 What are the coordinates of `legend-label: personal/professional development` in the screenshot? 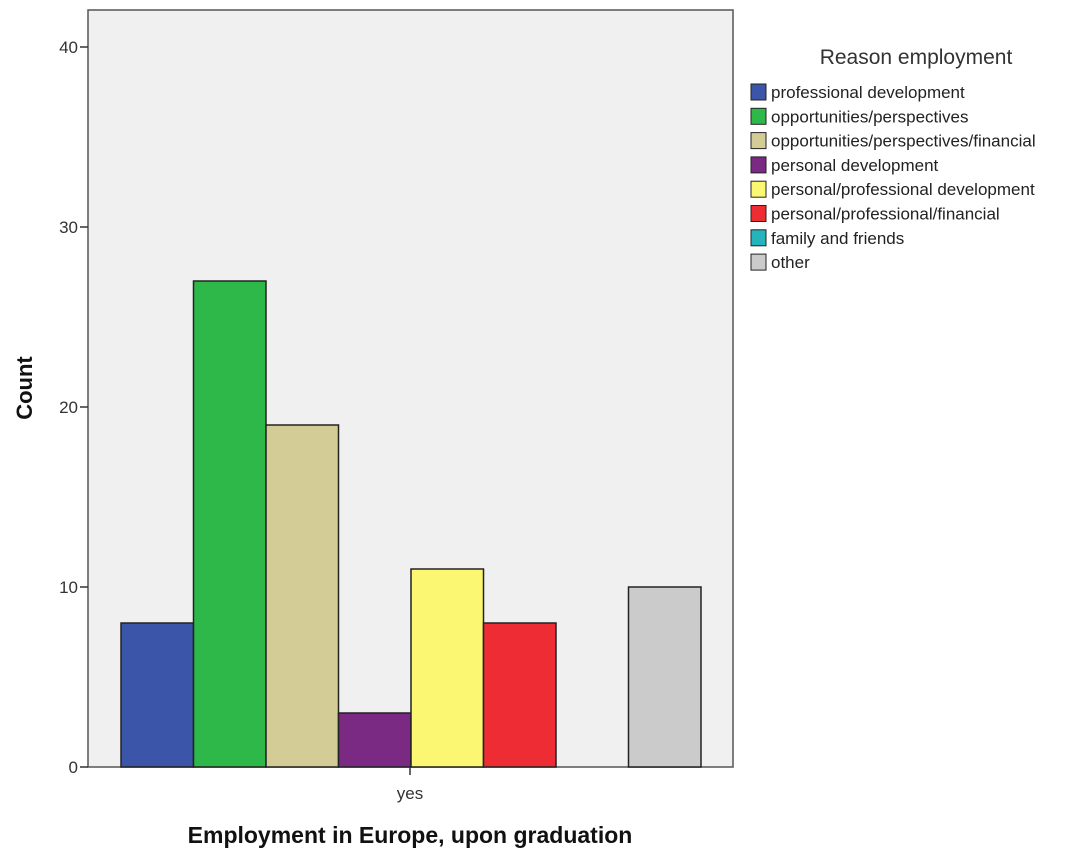 It's located at (903, 189).